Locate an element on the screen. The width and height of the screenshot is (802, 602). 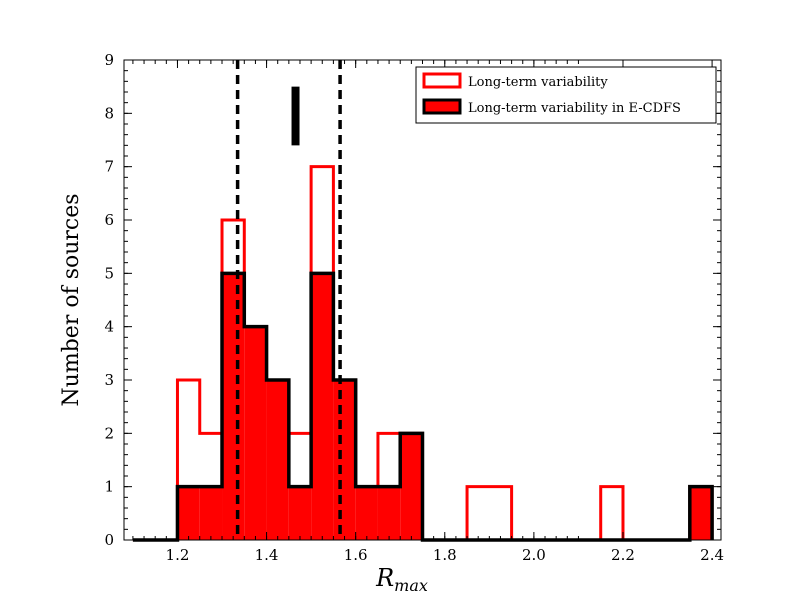
x-tick-labels: 1.2 1.4 1.6 1.8 2.0 2.2 2.4 is located at coordinates (445, 555).